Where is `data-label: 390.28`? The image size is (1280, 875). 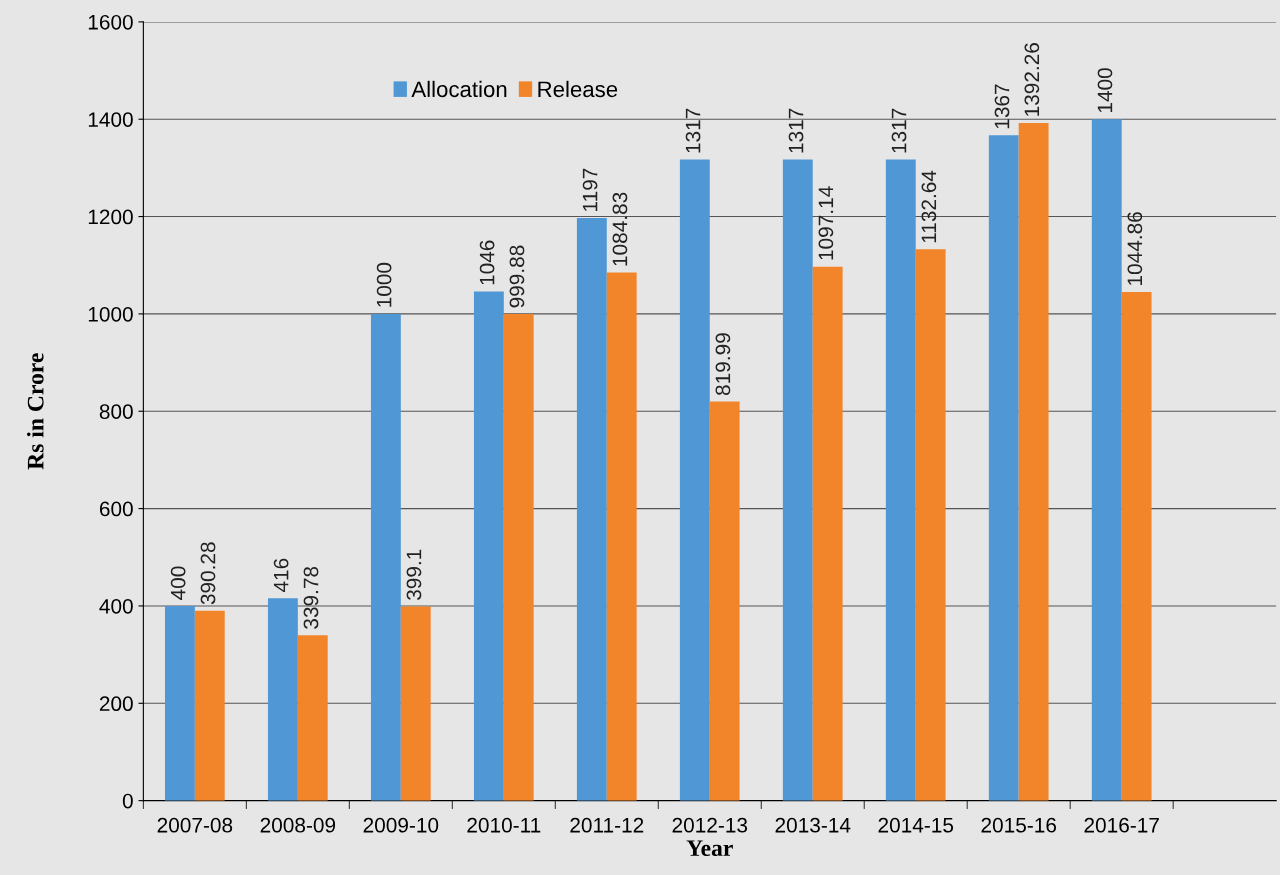 data-label: 390.28 is located at coordinates (208, 573).